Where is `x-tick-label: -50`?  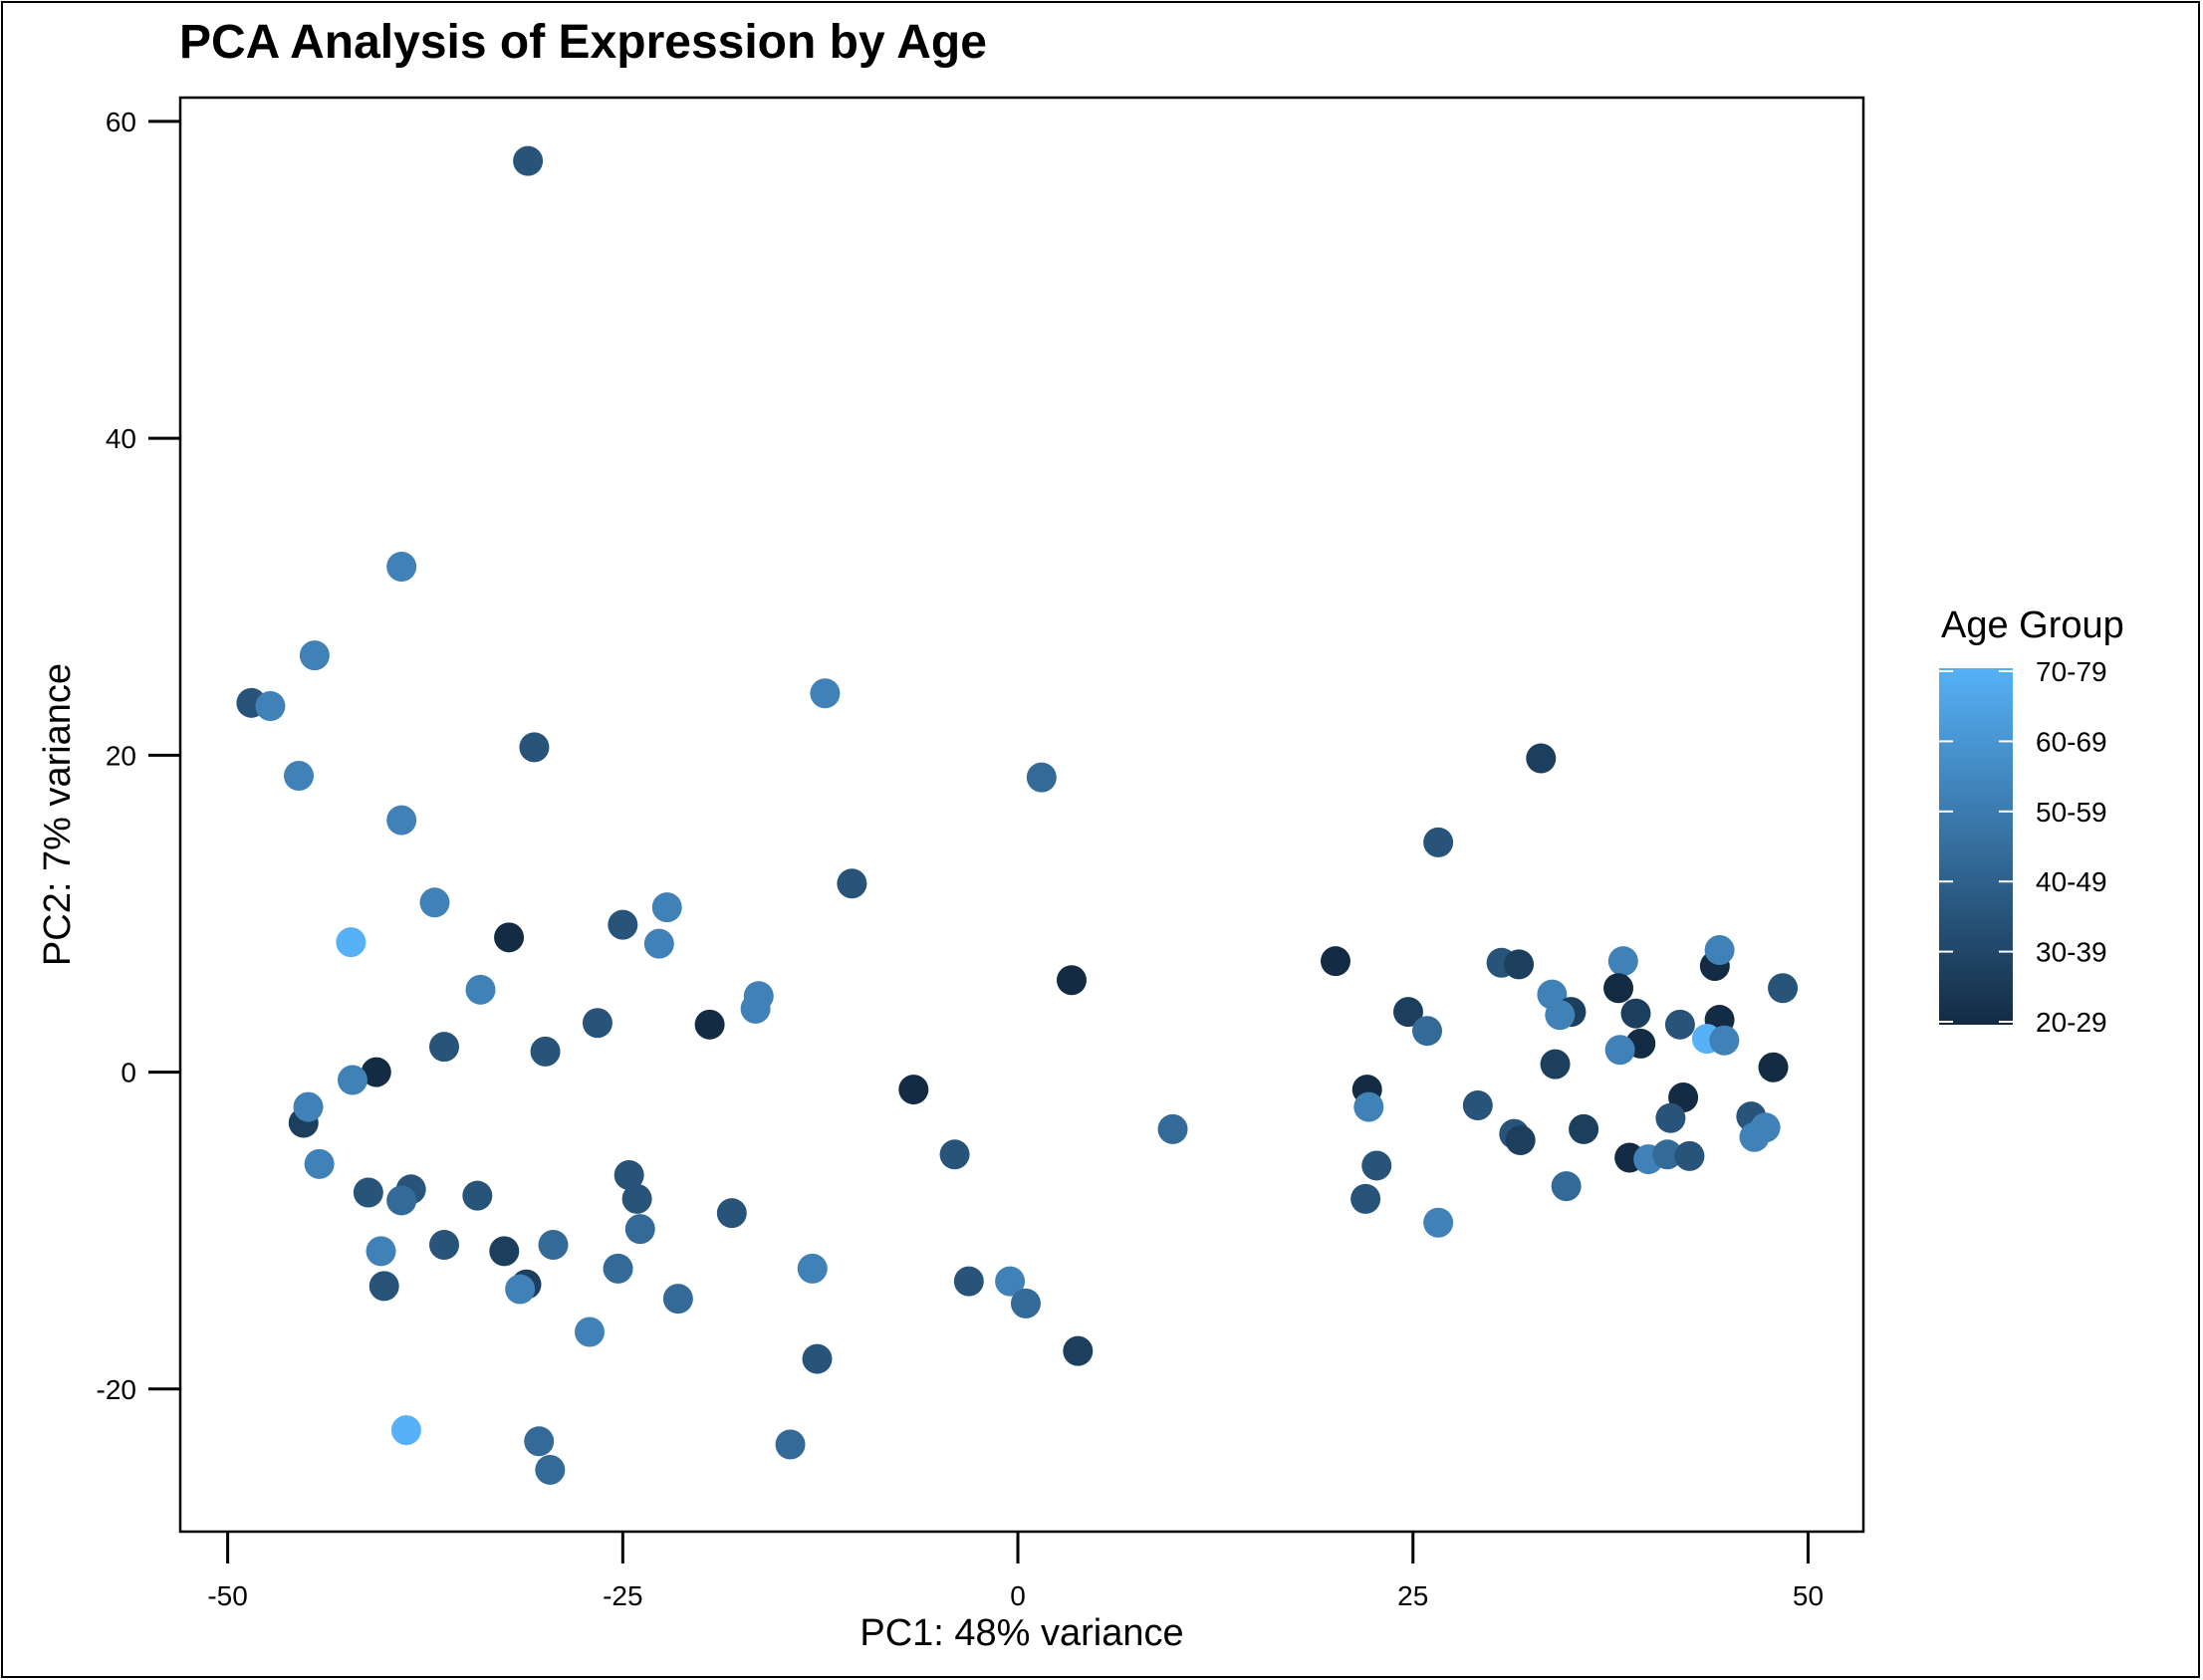 x-tick-label: -50 is located at coordinates (227, 1595).